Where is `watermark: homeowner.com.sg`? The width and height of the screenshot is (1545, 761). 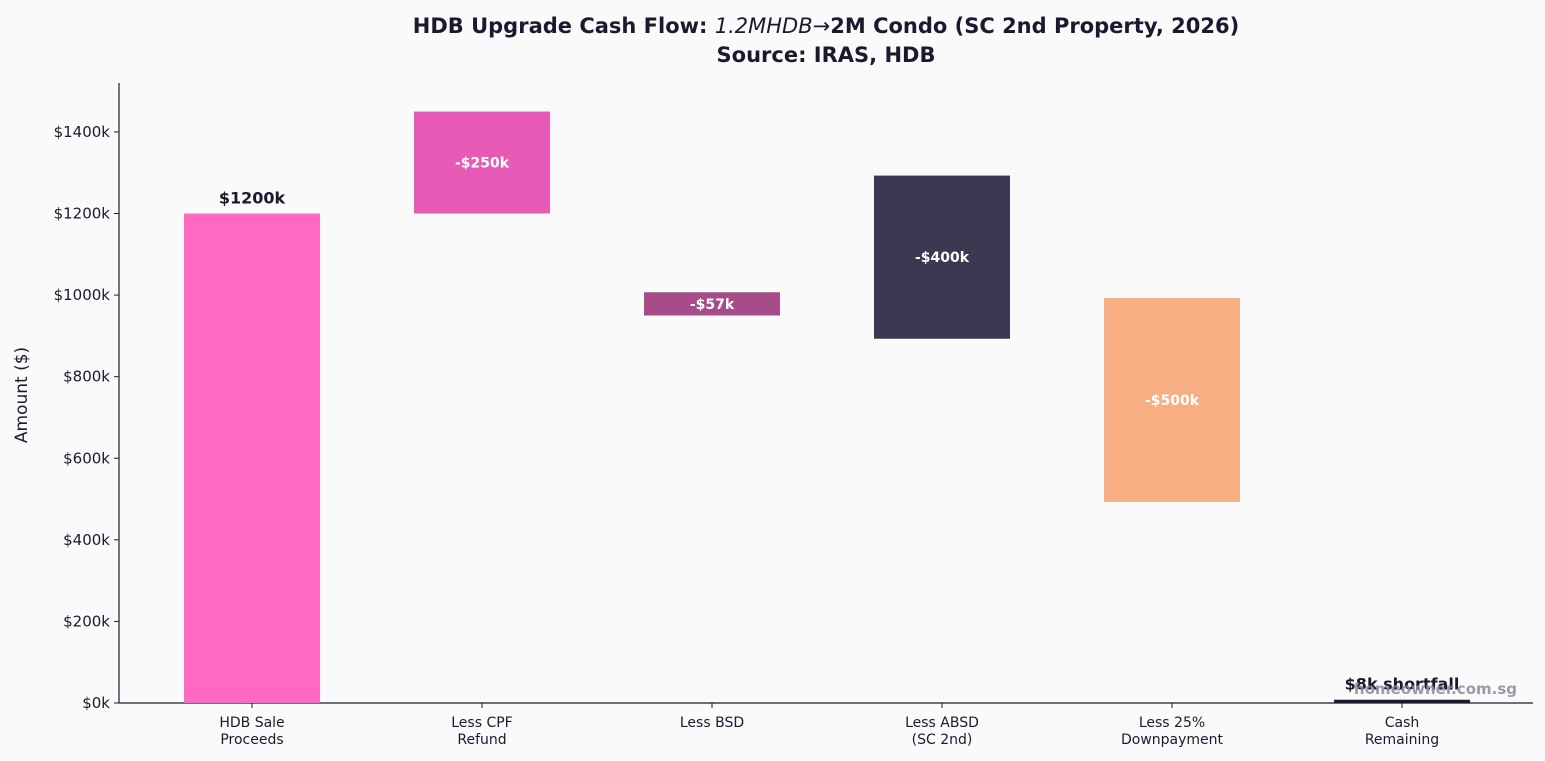 watermark: homeowner.com.sg is located at coordinates (1435, 689).